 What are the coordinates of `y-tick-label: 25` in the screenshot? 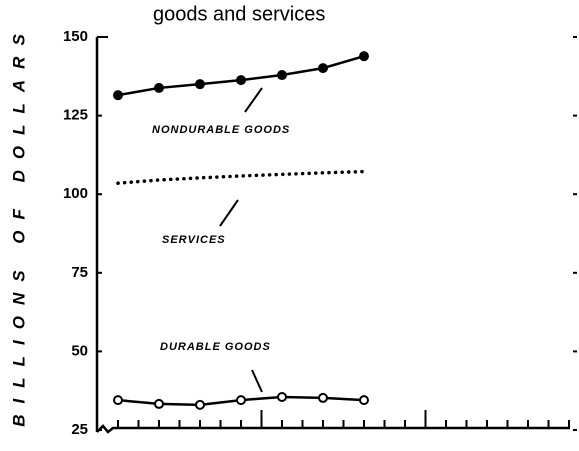 It's located at (79, 429).